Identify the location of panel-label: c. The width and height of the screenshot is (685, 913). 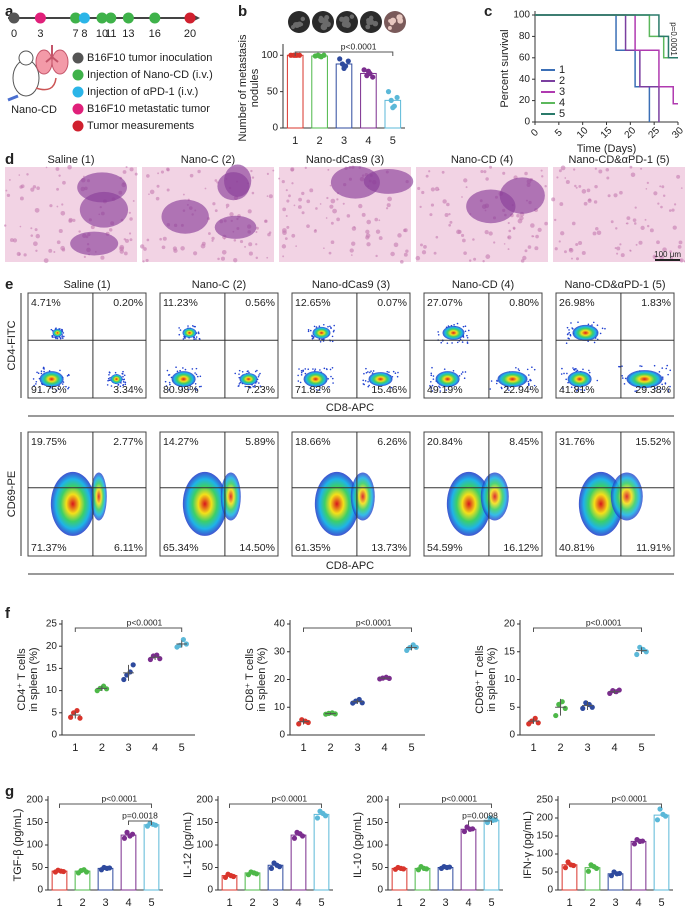
(488, 11).